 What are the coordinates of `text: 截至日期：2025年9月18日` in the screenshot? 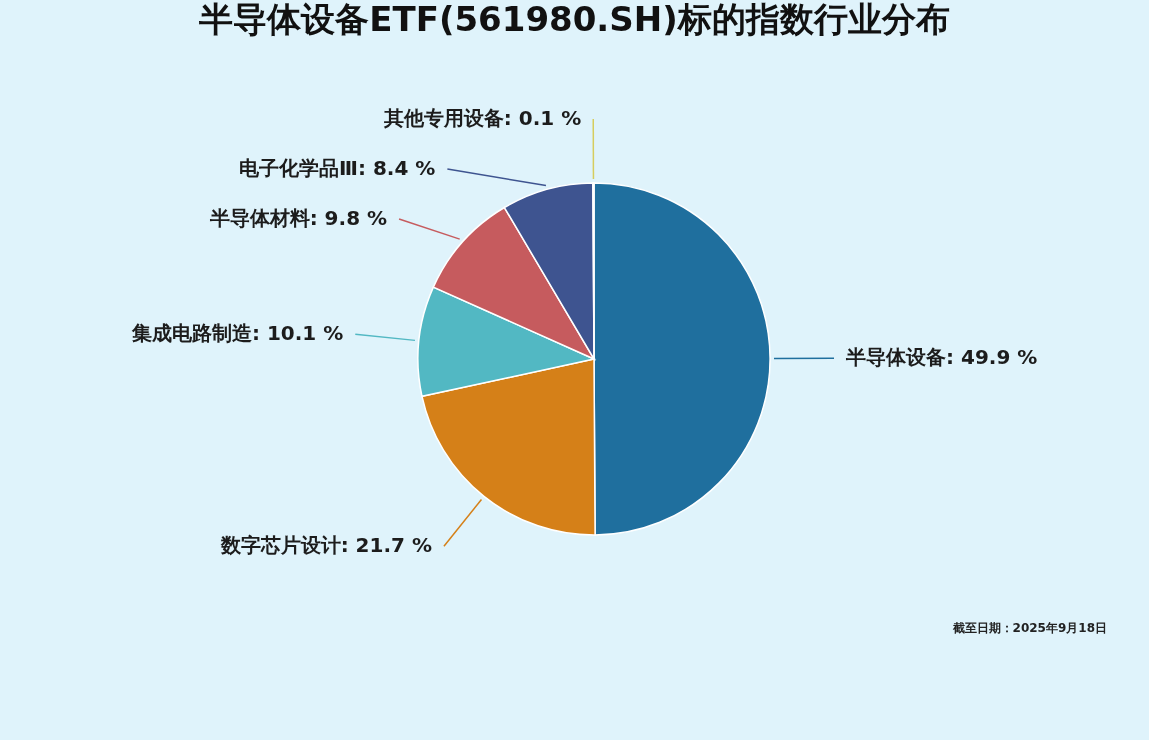 It's located at (1029, 628).